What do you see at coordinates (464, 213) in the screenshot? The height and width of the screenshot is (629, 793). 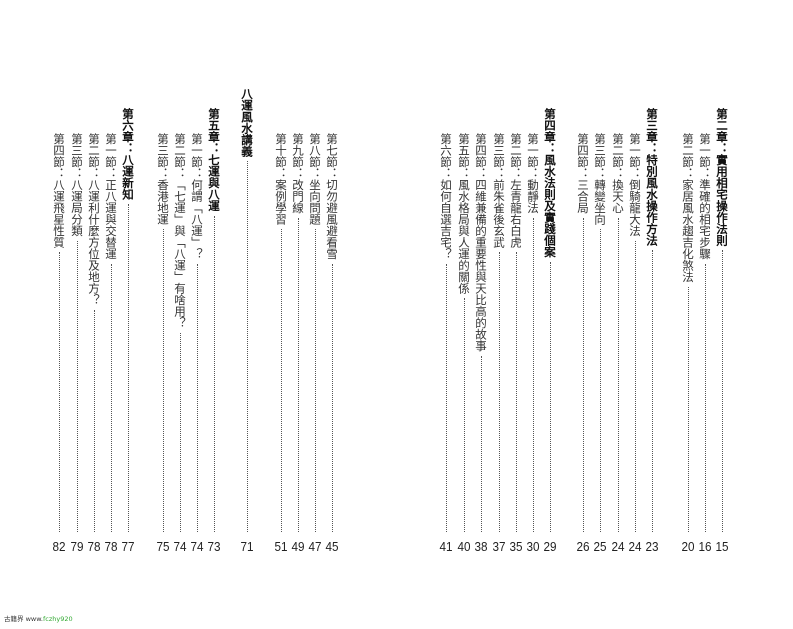 I see `toc-entry-label: 第五節：風水格局與人運的關係` at bounding box center [464, 213].